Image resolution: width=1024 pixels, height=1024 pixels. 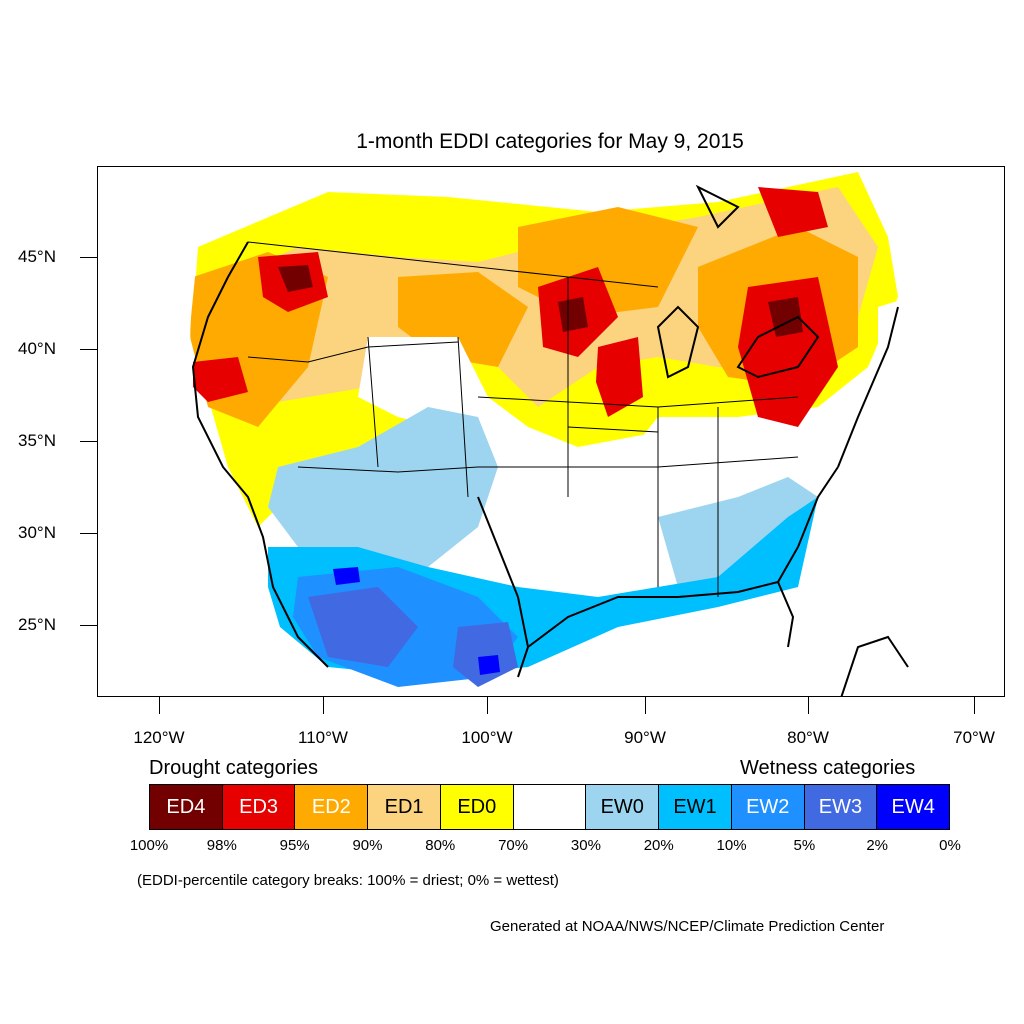 I want to click on lon-label-80: 80°W, so click(x=808, y=737).